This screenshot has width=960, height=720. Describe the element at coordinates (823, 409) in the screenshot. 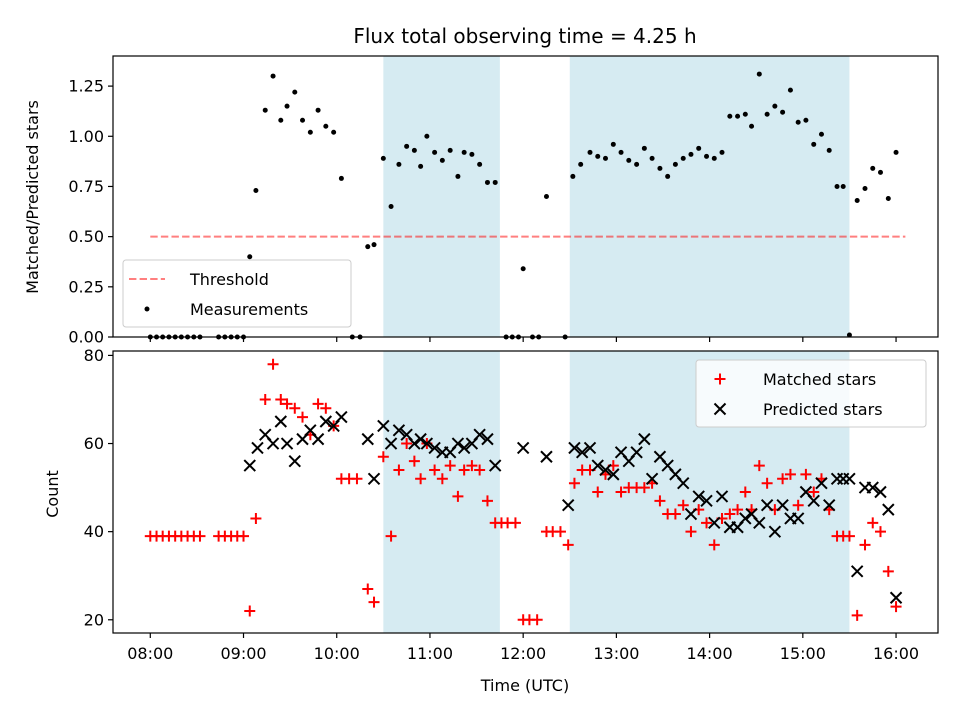

I see `legend-label: Predicted stars` at that location.